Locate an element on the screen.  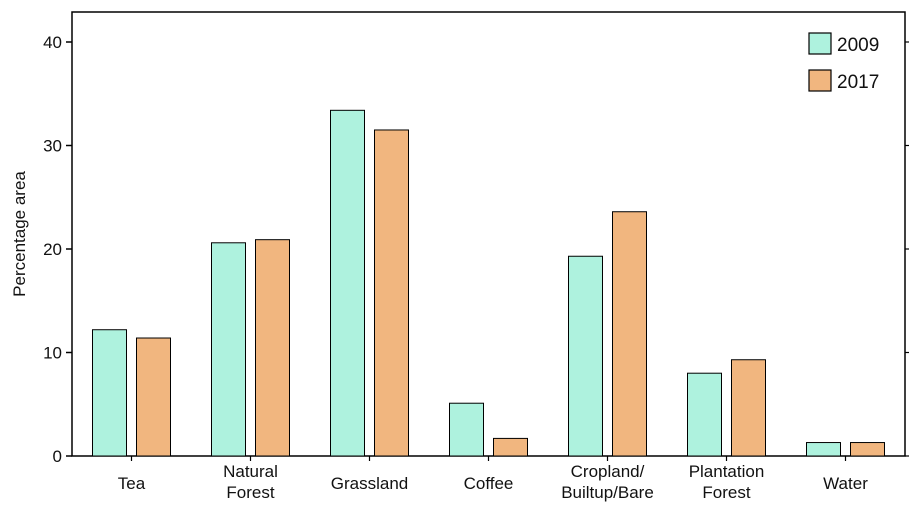
x-tick-label: Water is located at coordinates (845, 483).